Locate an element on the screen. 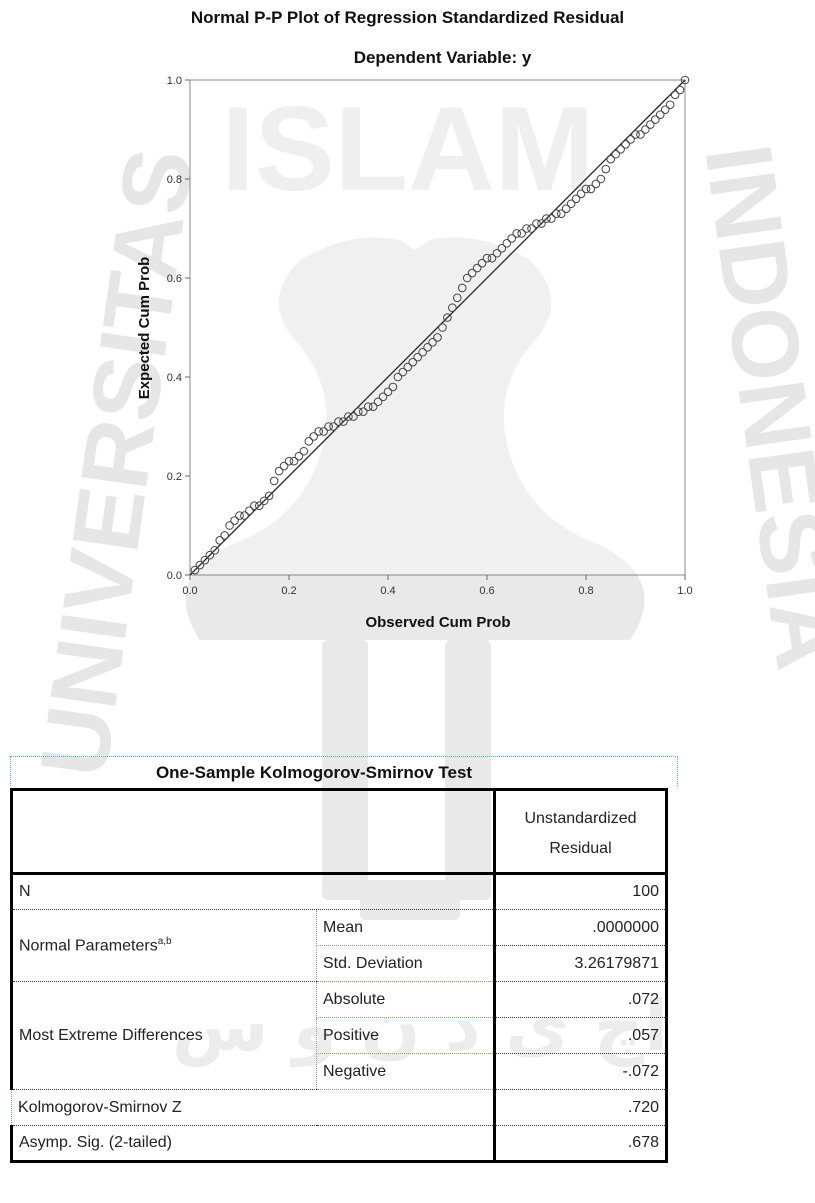 Image resolution: width=815 pixels, height=1203 pixels. y-tick-label: 0.4 is located at coordinates (174, 378).